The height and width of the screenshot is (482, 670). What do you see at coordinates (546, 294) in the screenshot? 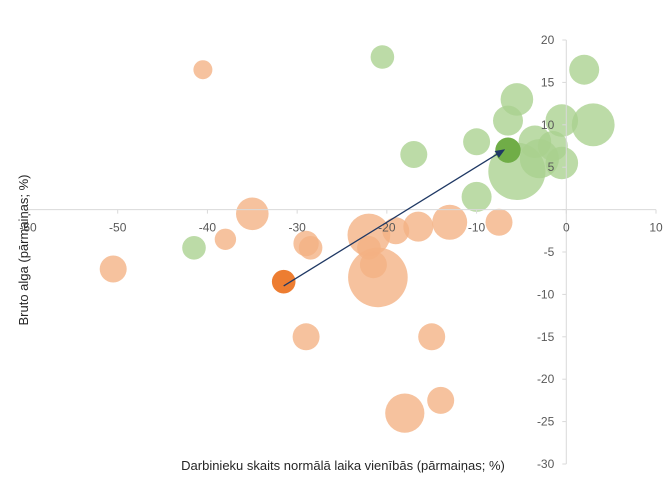
I see `y-tick-label: -10` at bounding box center [546, 294].